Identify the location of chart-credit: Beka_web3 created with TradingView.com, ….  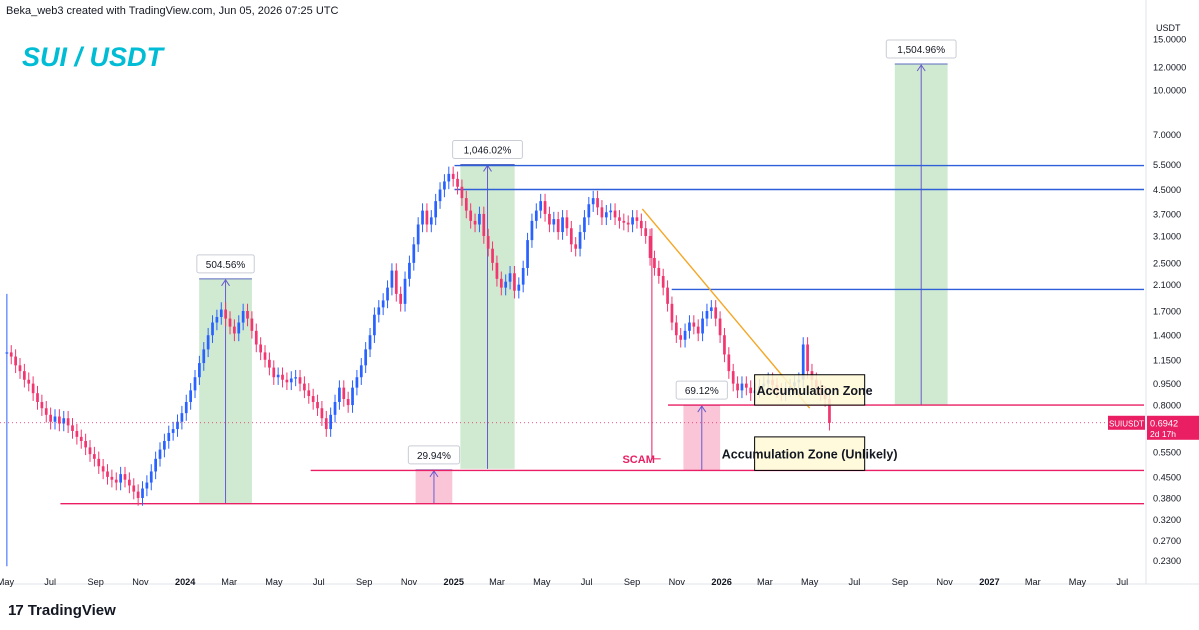
(172, 11).